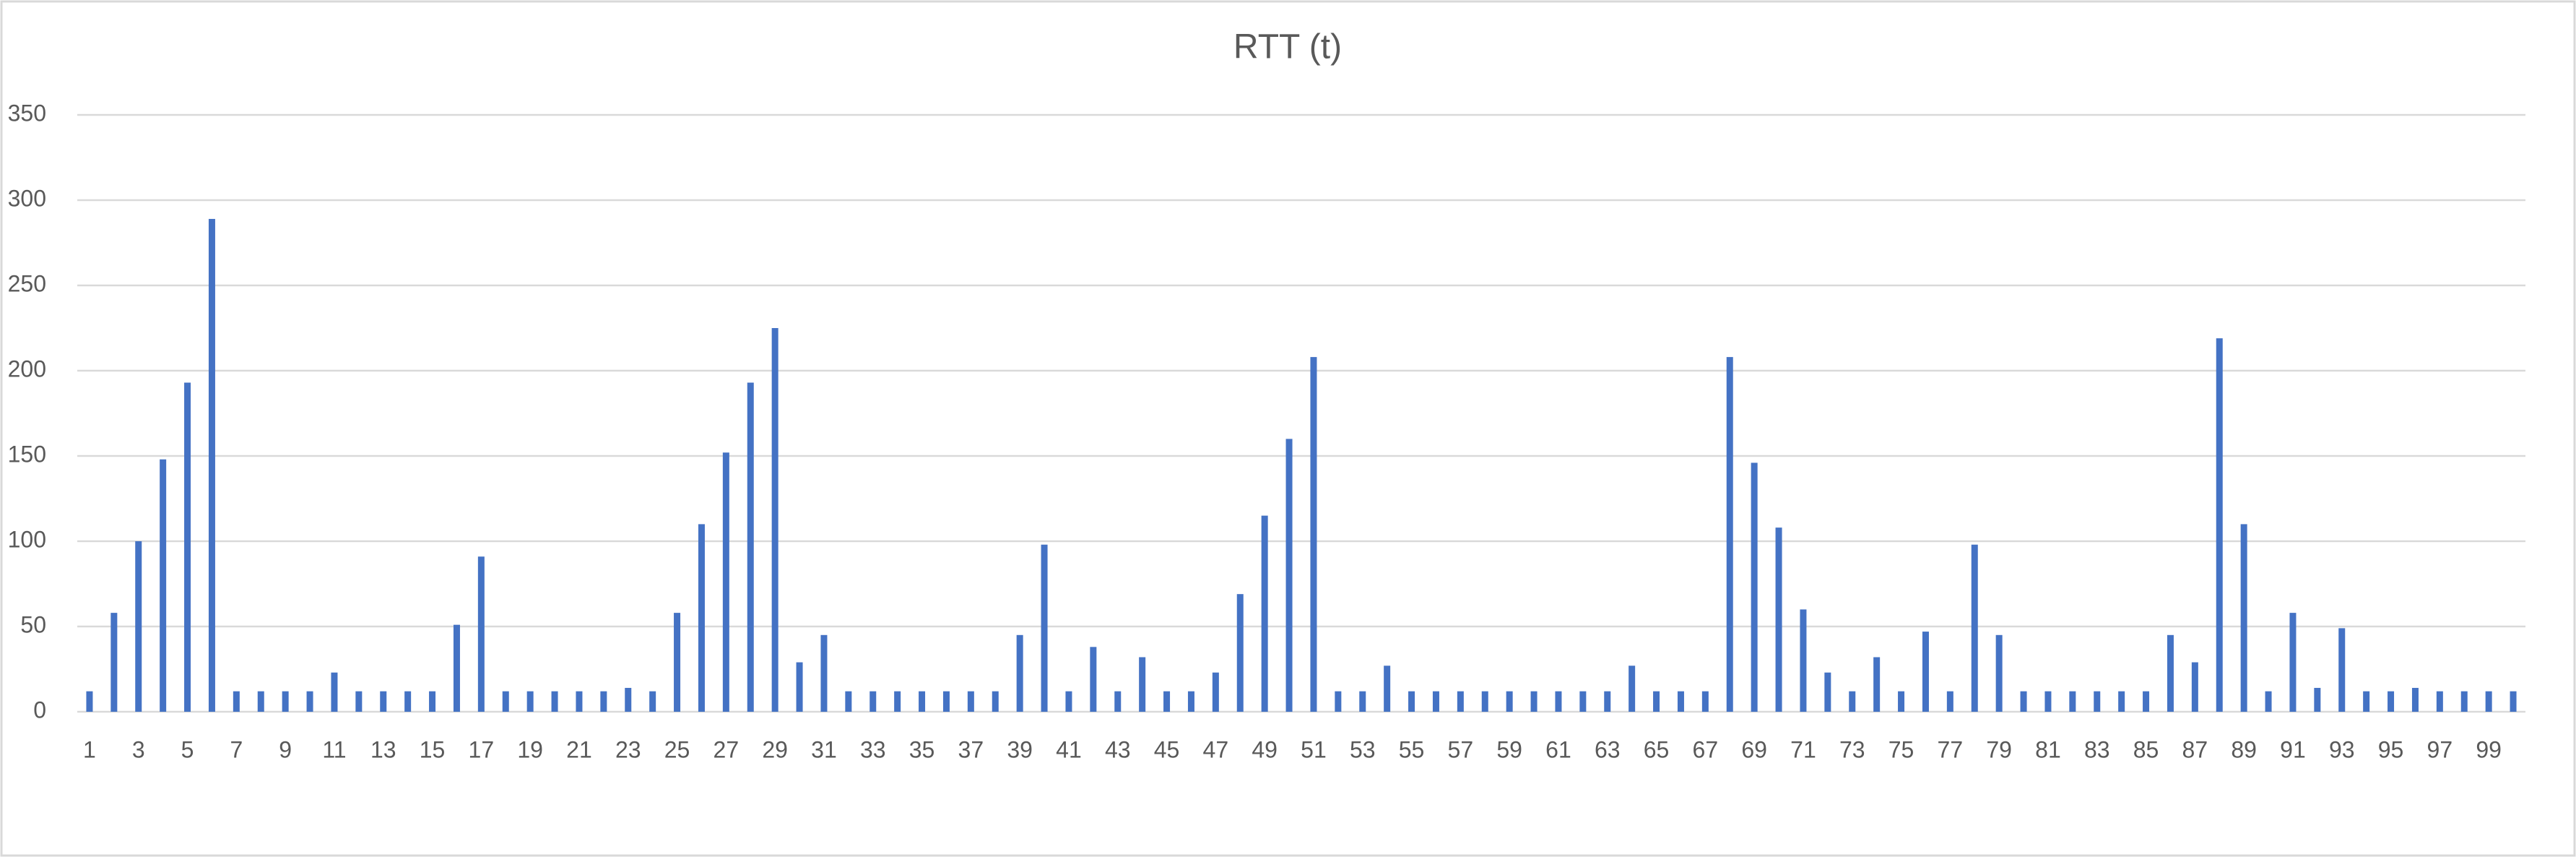  I want to click on x-tick-label: 3, so click(138, 749).